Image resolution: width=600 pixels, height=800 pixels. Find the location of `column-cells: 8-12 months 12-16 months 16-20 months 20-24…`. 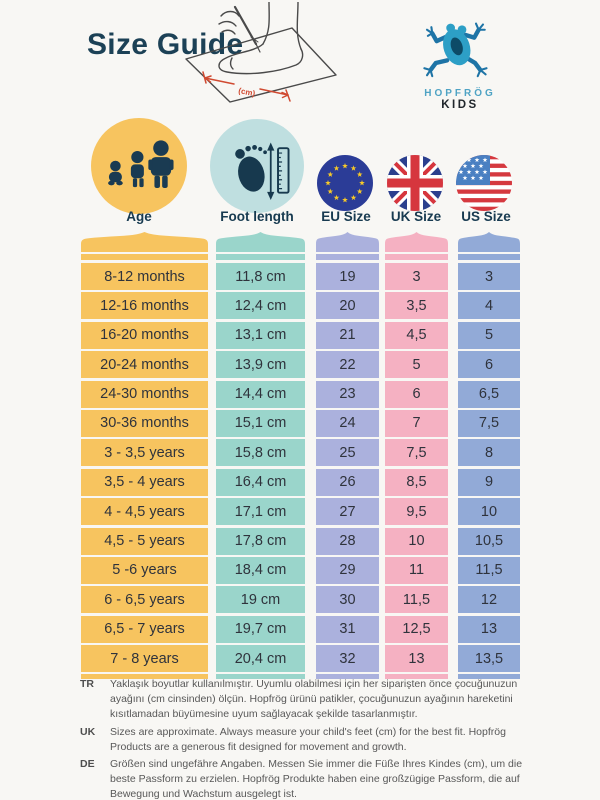

column-cells: 8-12 months 12-16 months 16-20 months 20-24… is located at coordinates (144, 468).